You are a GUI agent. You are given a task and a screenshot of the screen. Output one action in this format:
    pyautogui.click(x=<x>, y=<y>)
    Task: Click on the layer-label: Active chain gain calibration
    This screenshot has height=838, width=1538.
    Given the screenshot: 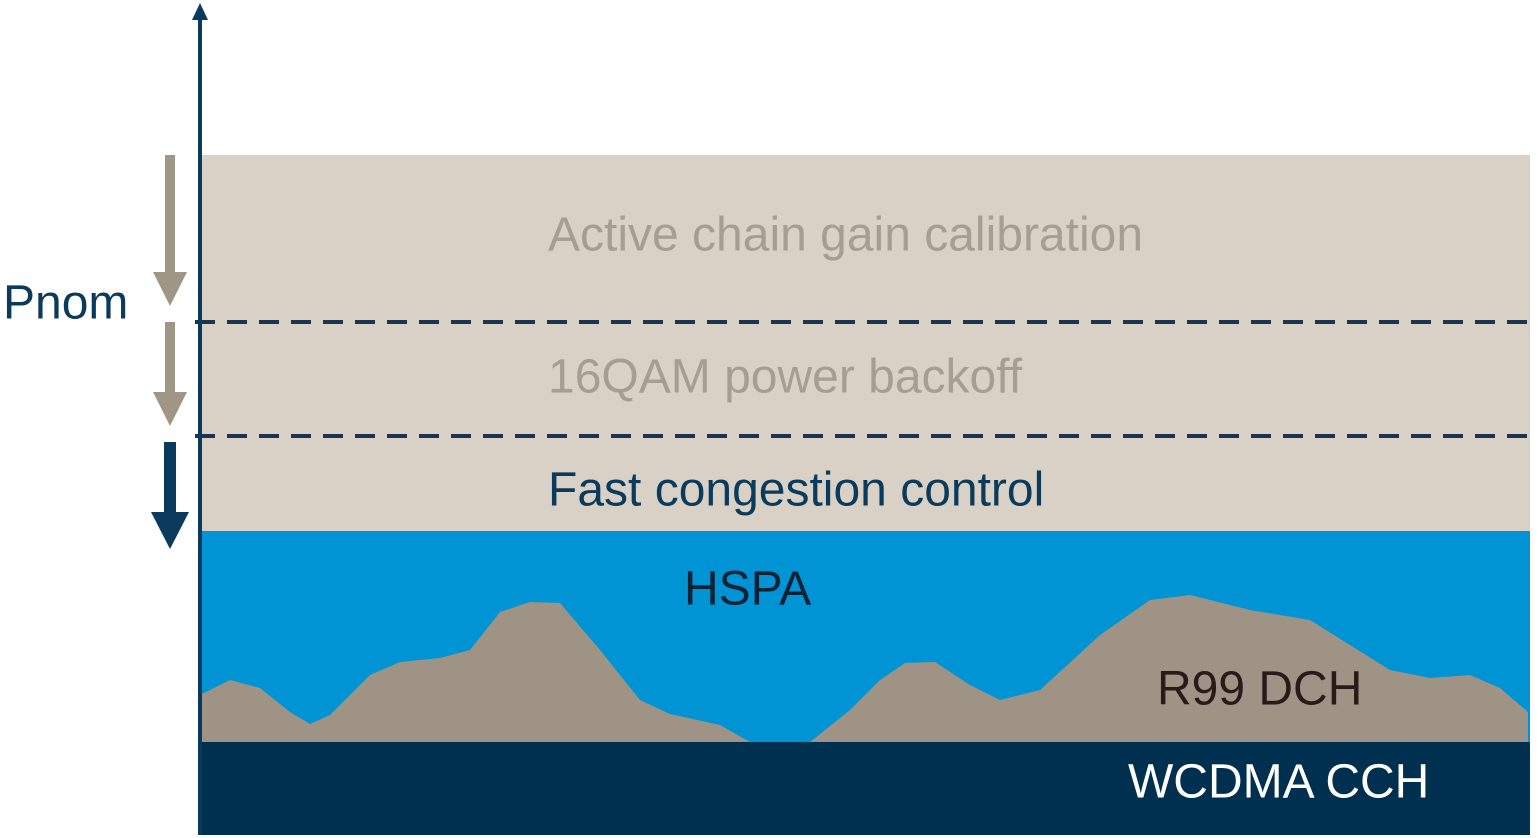 What is the action you would take?
    pyautogui.click(x=845, y=235)
    